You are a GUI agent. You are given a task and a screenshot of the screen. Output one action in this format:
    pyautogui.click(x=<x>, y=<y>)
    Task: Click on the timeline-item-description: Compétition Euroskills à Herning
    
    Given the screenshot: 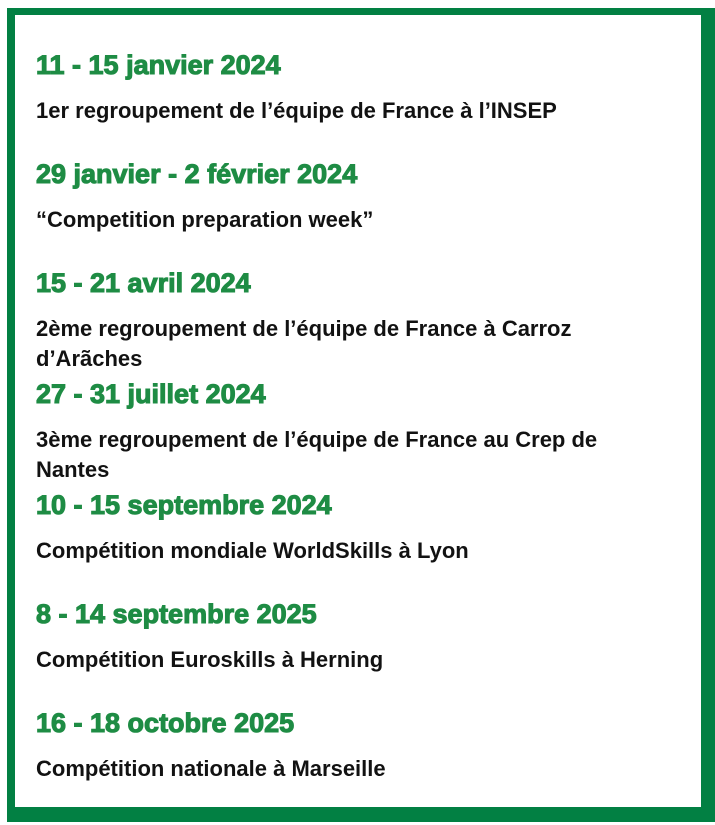 What is the action you would take?
    pyautogui.click(x=210, y=659)
    